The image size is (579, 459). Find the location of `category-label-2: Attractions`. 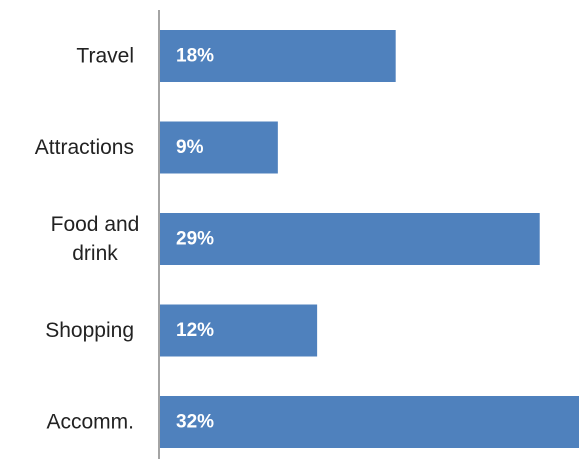

category-label-2: Attractions is located at coordinates (84, 147).